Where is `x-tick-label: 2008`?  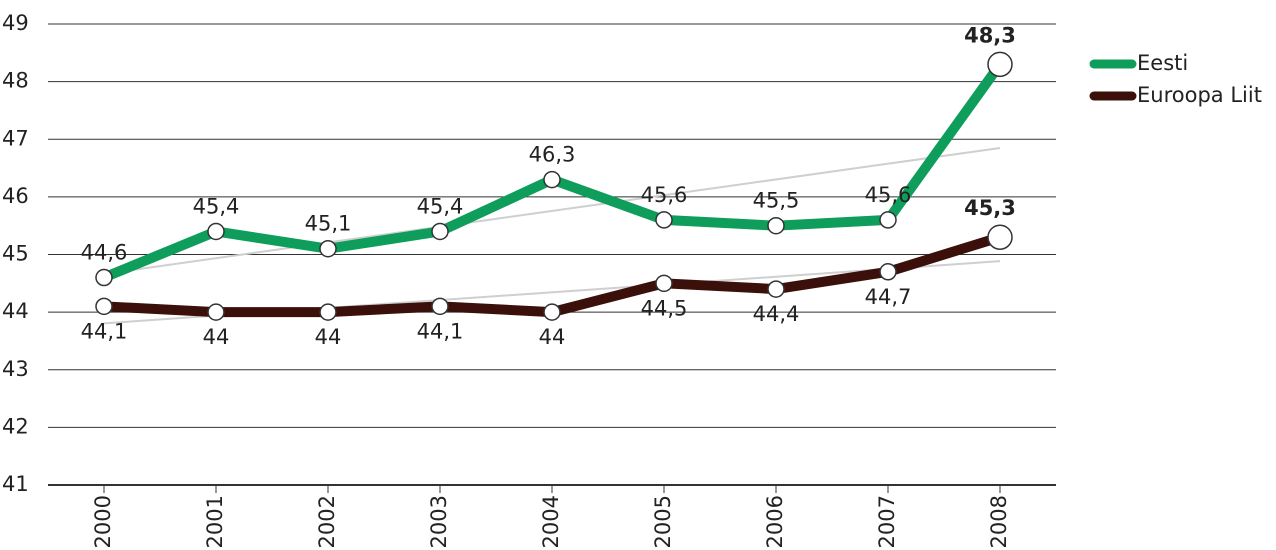
x-tick-label: 2008 is located at coordinates (999, 521).